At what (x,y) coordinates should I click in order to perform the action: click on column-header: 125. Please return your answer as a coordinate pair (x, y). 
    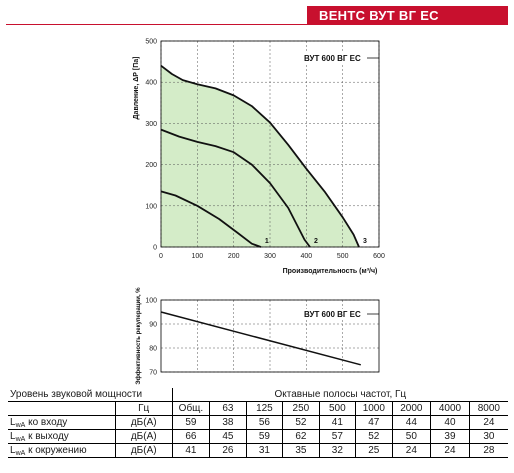
    Looking at the image, I should click on (264, 408).